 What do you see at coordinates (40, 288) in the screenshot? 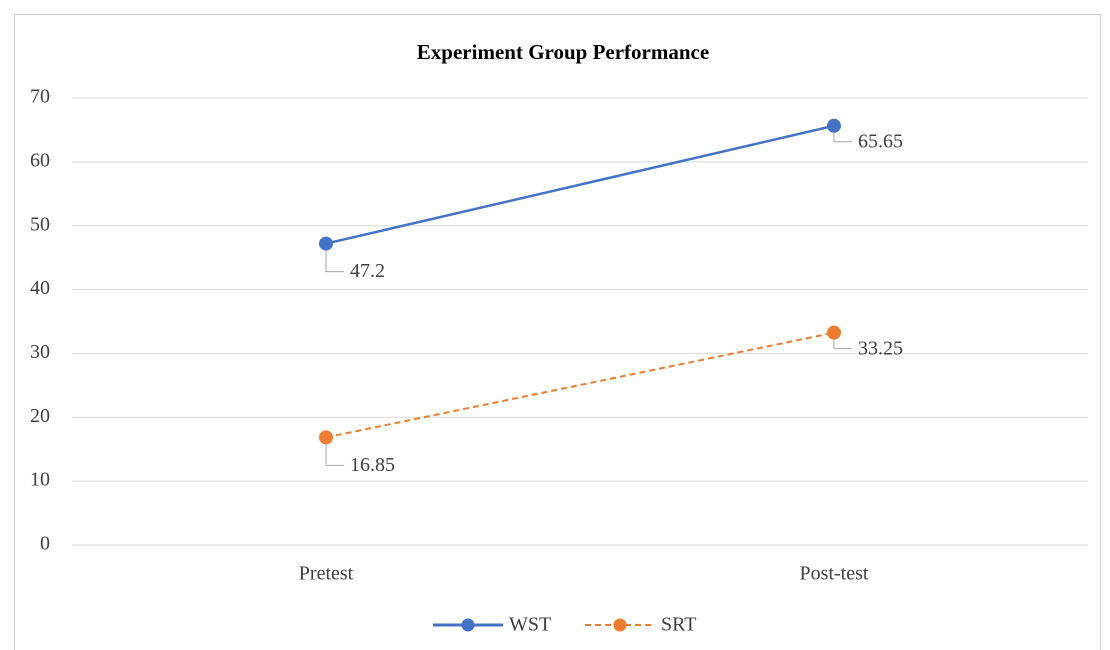
I see `y-tick-label: 40` at bounding box center [40, 288].